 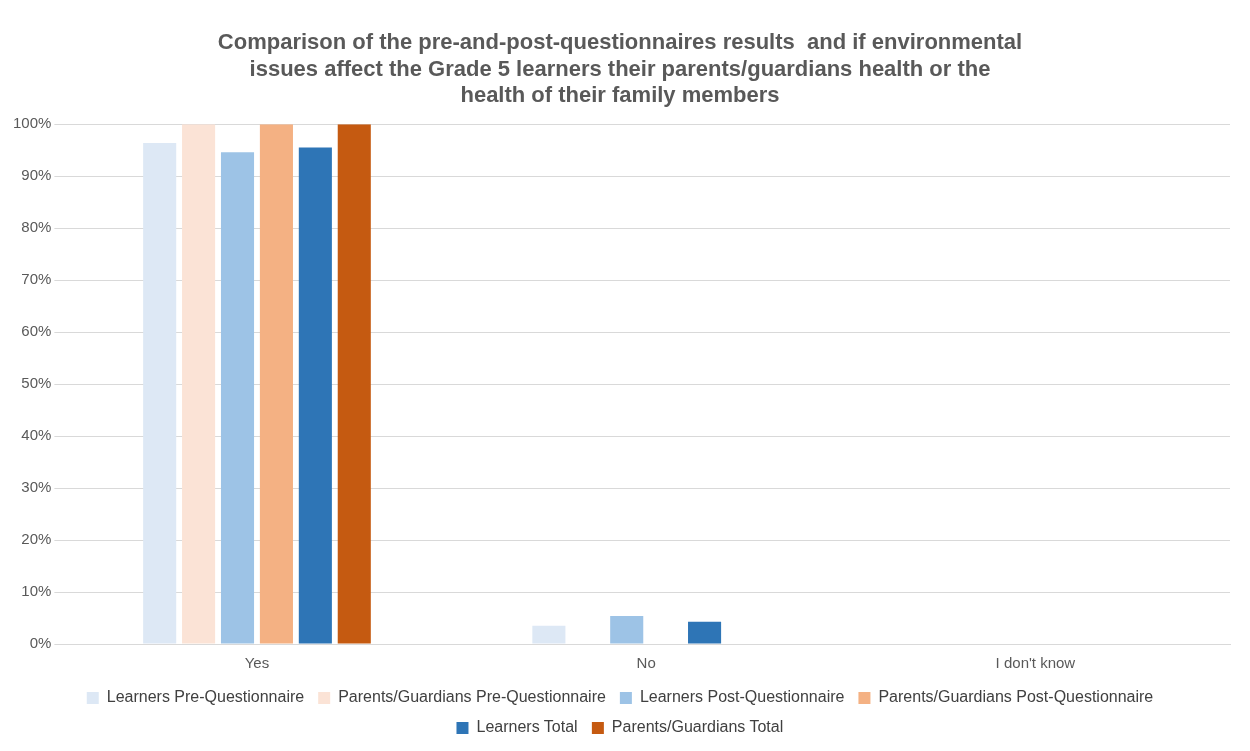 What do you see at coordinates (646, 663) in the screenshot?
I see `x-tick-label: No` at bounding box center [646, 663].